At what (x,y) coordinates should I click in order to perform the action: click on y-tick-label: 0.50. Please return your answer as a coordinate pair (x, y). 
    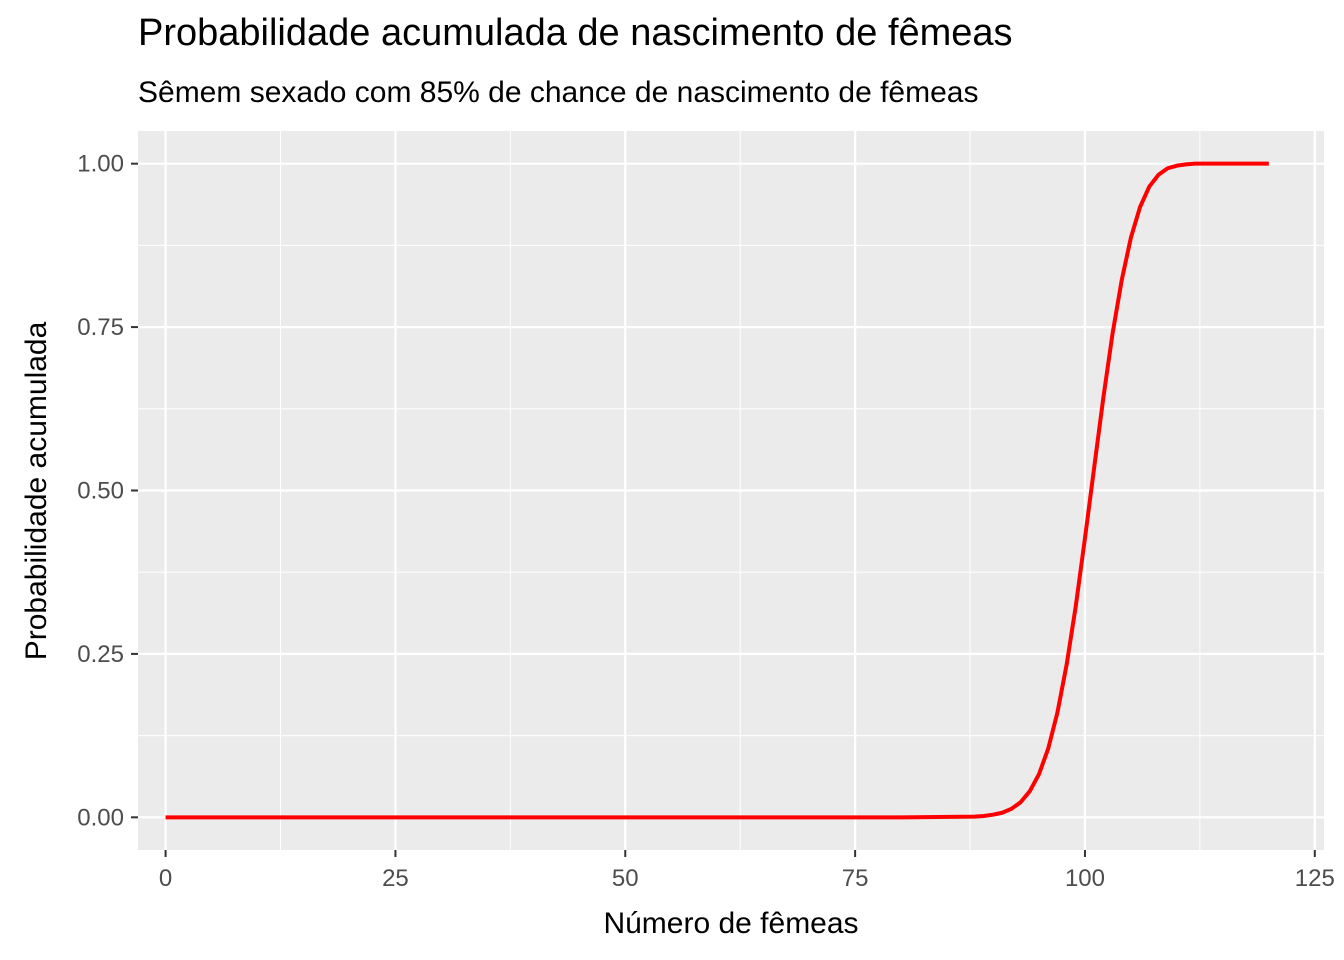
    Looking at the image, I should click on (100, 491).